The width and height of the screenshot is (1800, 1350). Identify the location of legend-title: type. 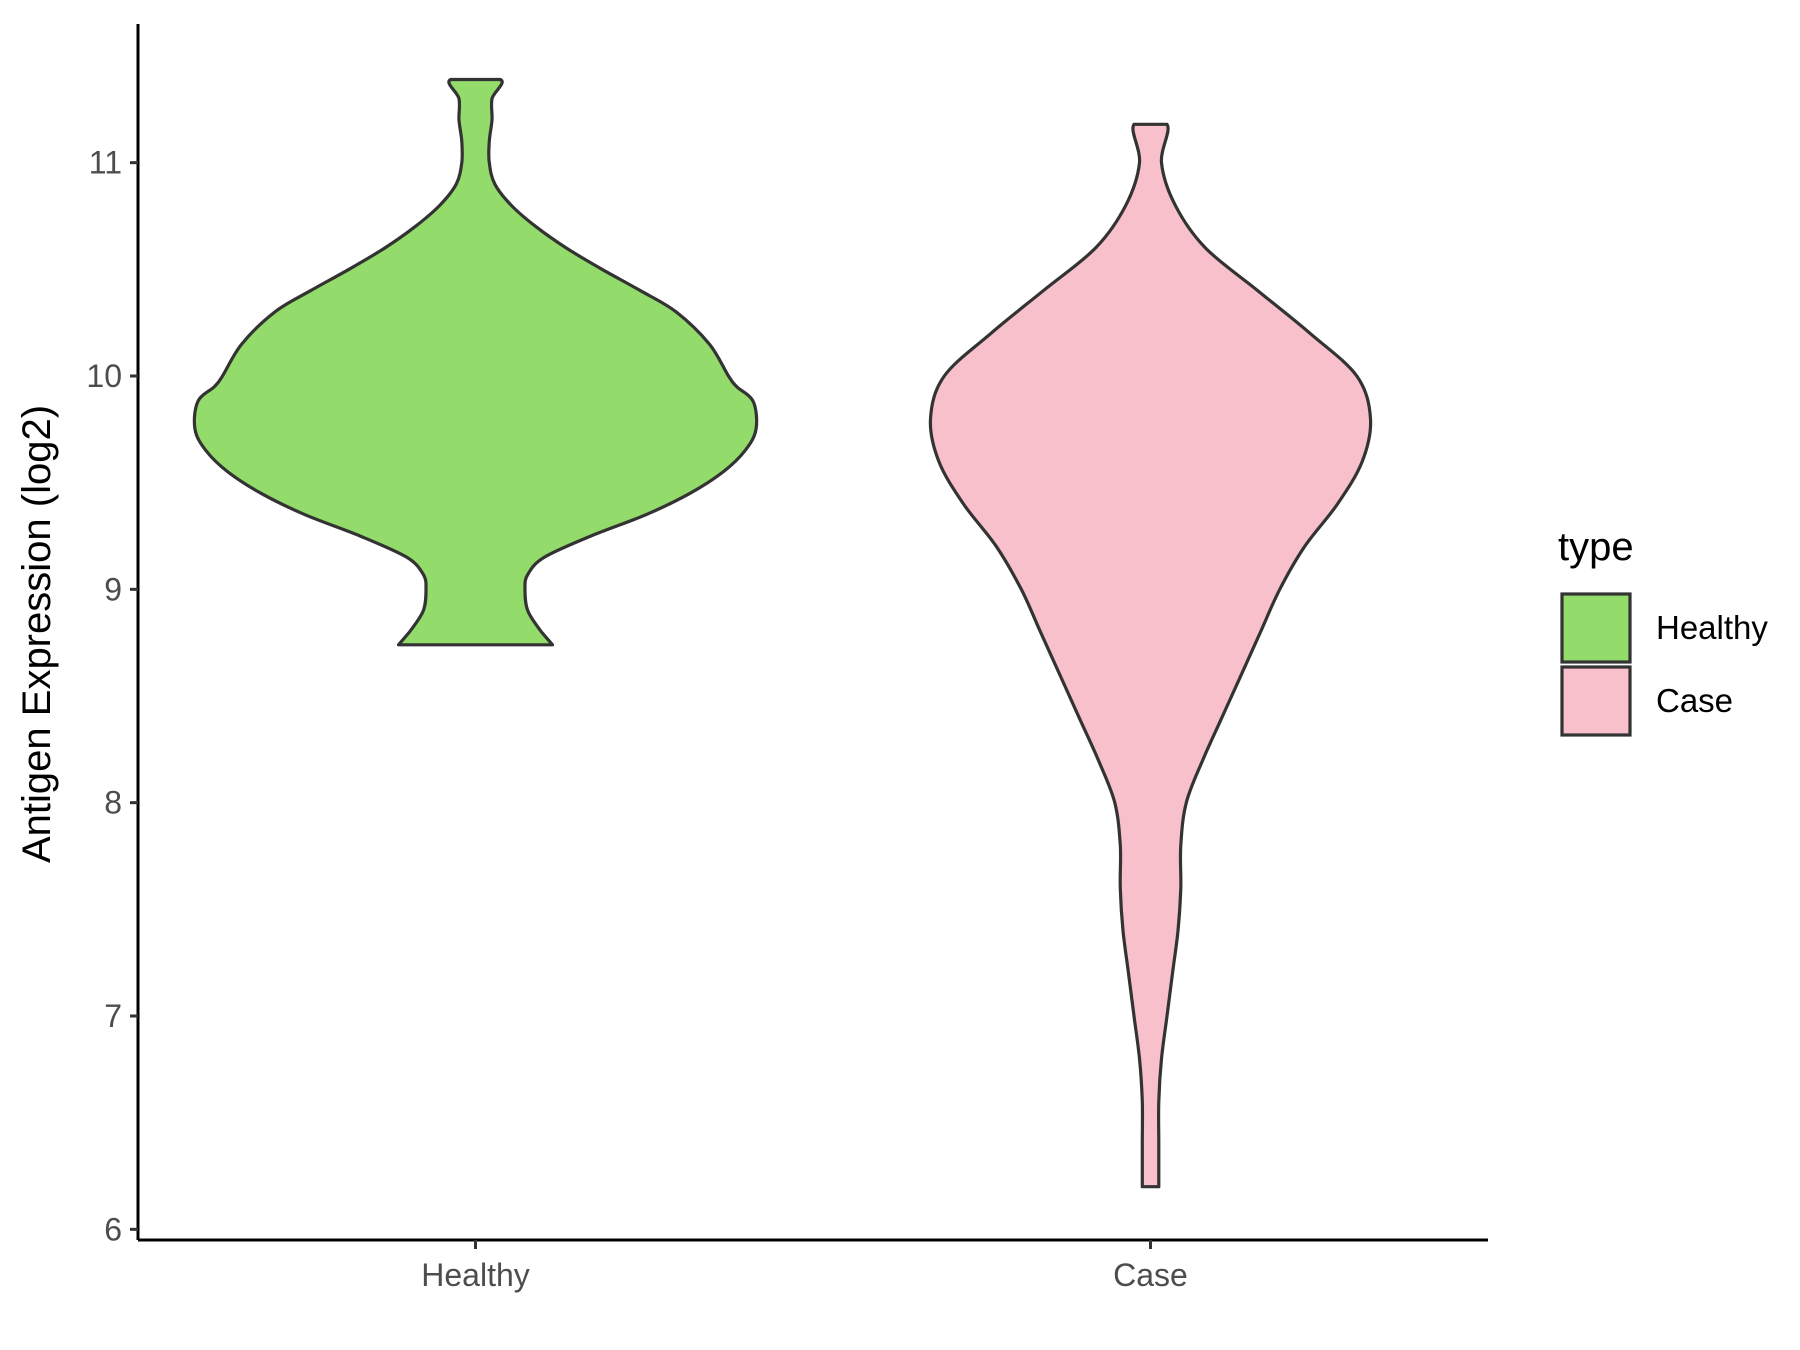
(1596, 547).